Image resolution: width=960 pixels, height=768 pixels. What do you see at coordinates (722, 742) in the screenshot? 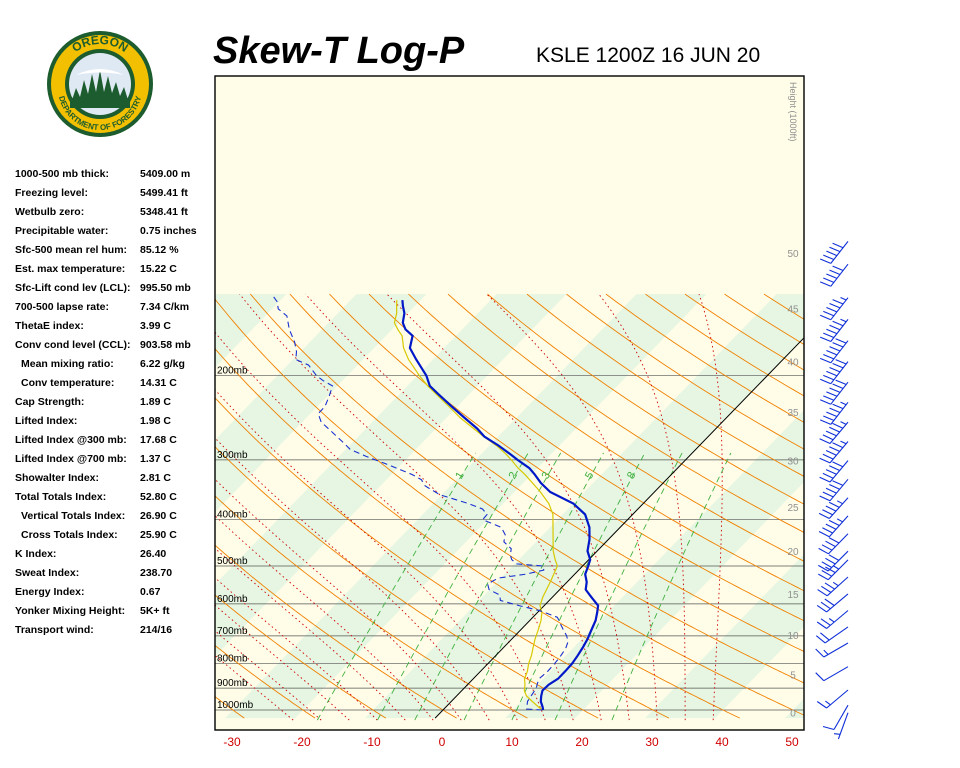
I see `x-tick-label: 40` at bounding box center [722, 742].